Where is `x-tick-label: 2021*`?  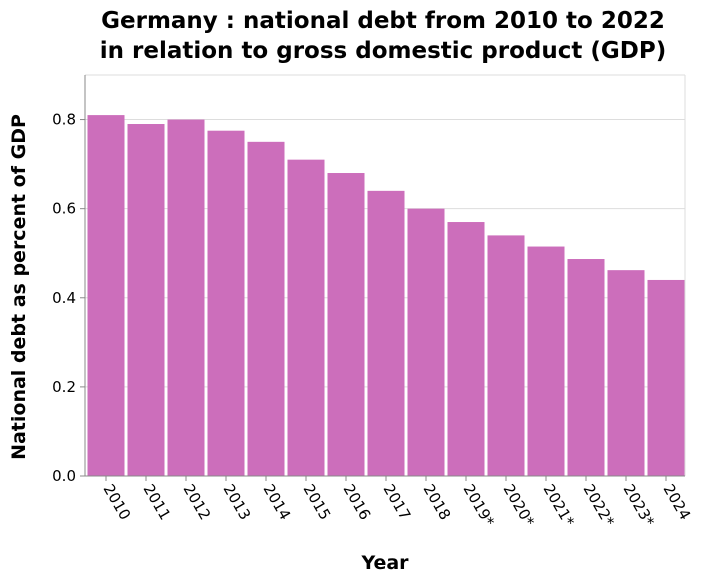
x-tick-label: 2021* is located at coordinates (559, 505).